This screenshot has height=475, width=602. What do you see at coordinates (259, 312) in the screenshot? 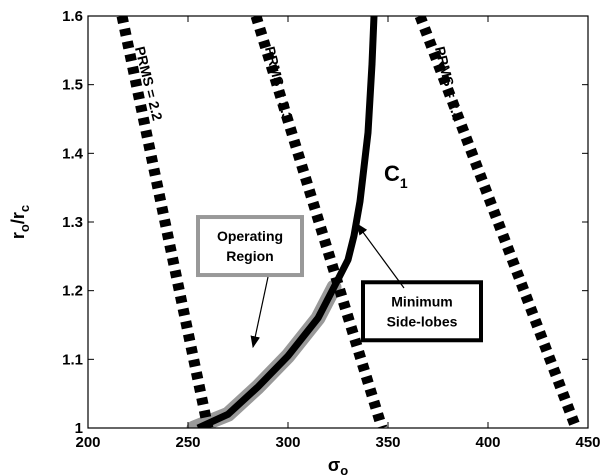
I see `operating-region-arrow` at bounding box center [259, 312].